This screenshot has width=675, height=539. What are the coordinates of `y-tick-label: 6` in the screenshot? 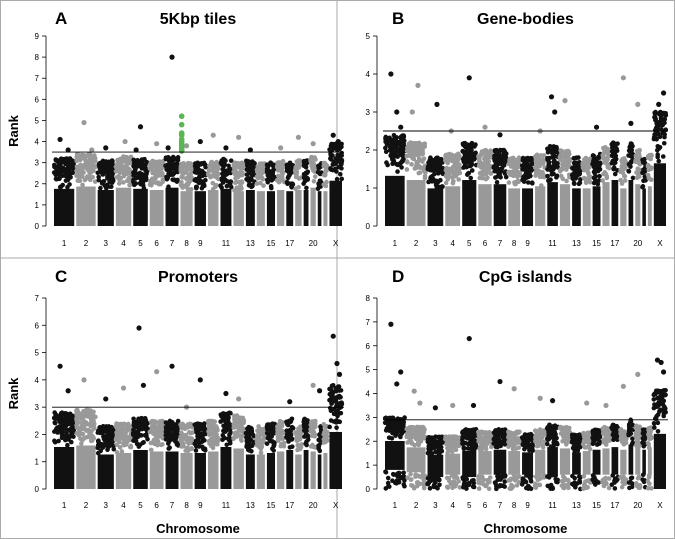 It's located at (37, 325).